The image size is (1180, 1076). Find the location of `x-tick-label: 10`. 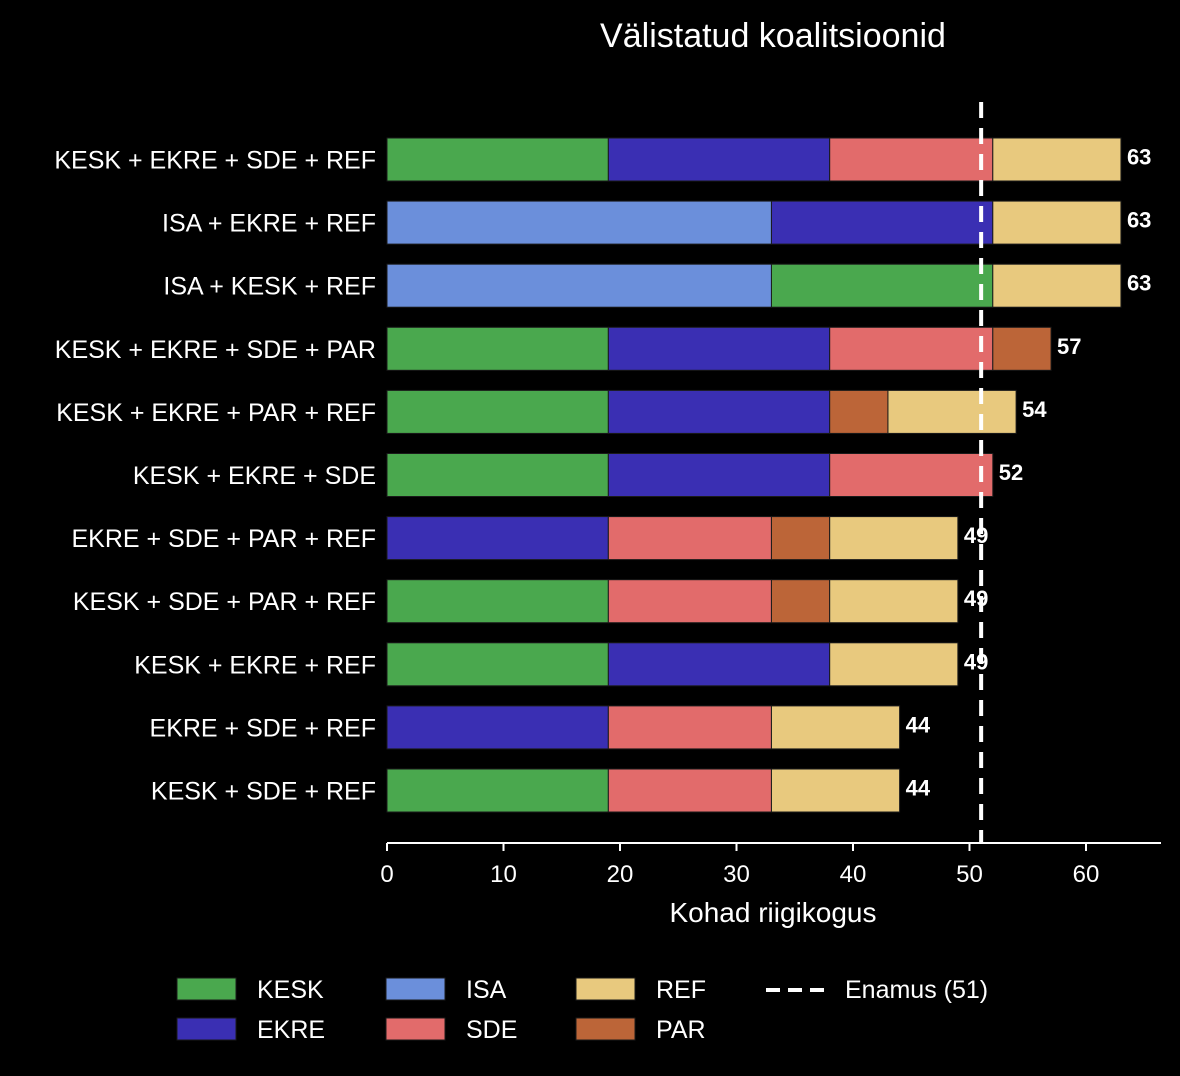

x-tick-label: 10 is located at coordinates (503, 874).